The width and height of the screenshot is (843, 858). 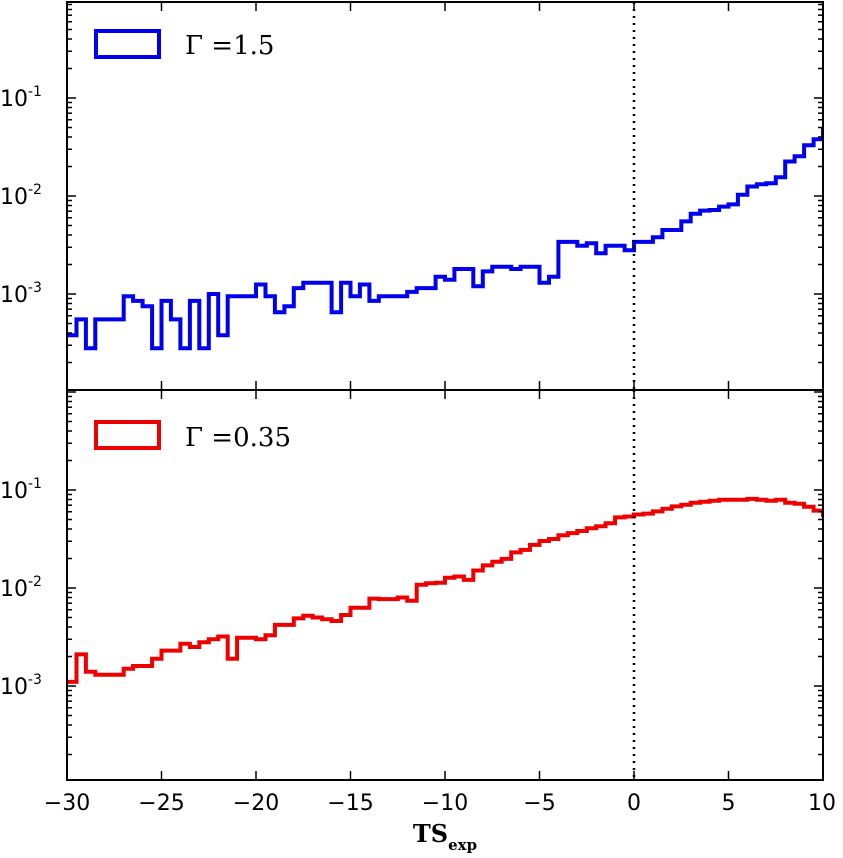 I want to click on bottom-legend-label: Γ =0.35, so click(x=238, y=438).